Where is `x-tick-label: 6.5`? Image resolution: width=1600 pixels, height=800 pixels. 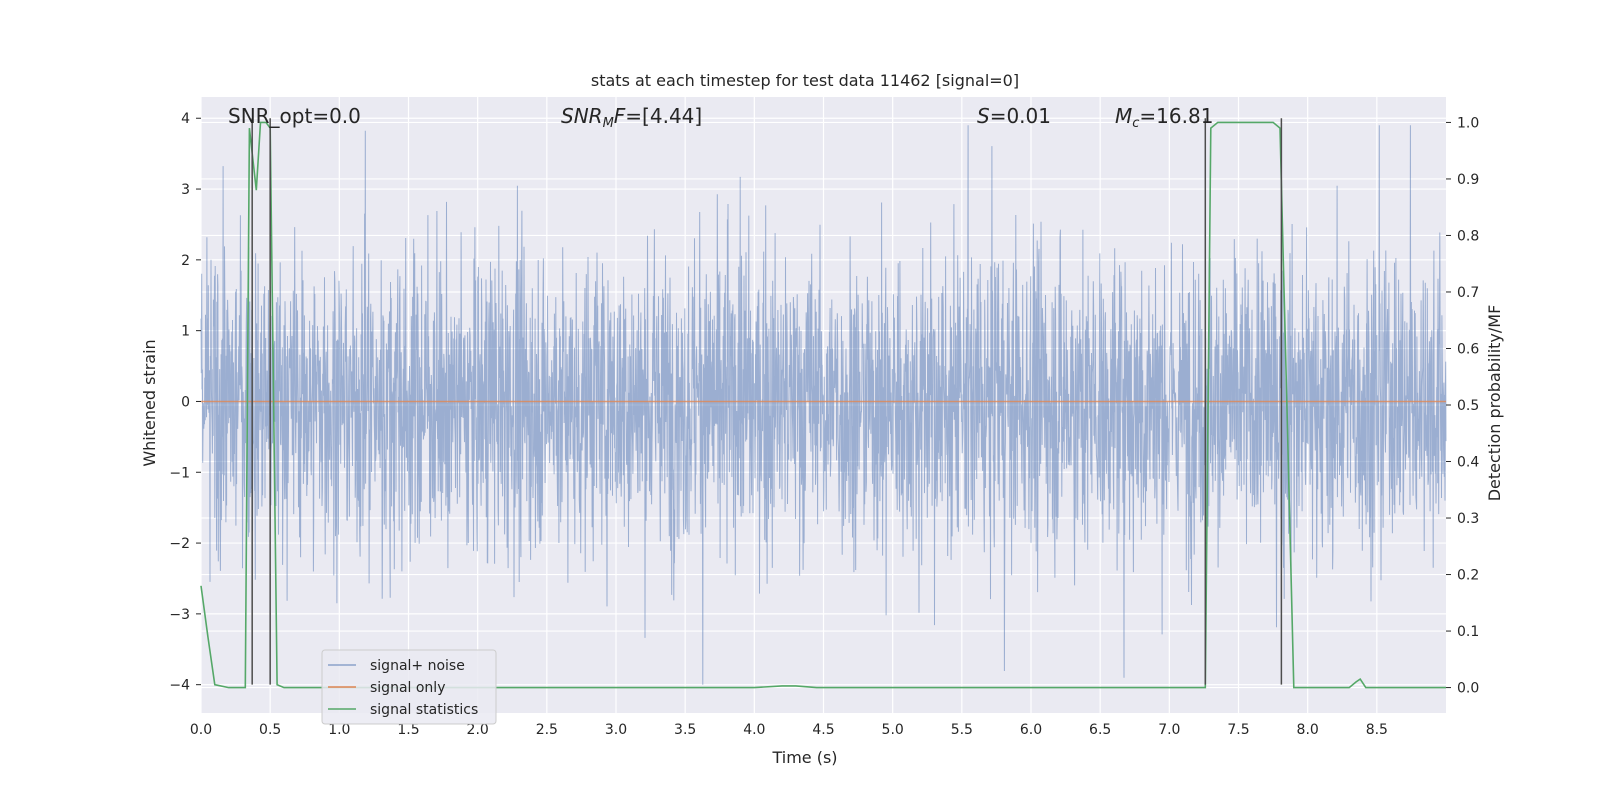
x-tick-label: 6.5 is located at coordinates (1100, 730).